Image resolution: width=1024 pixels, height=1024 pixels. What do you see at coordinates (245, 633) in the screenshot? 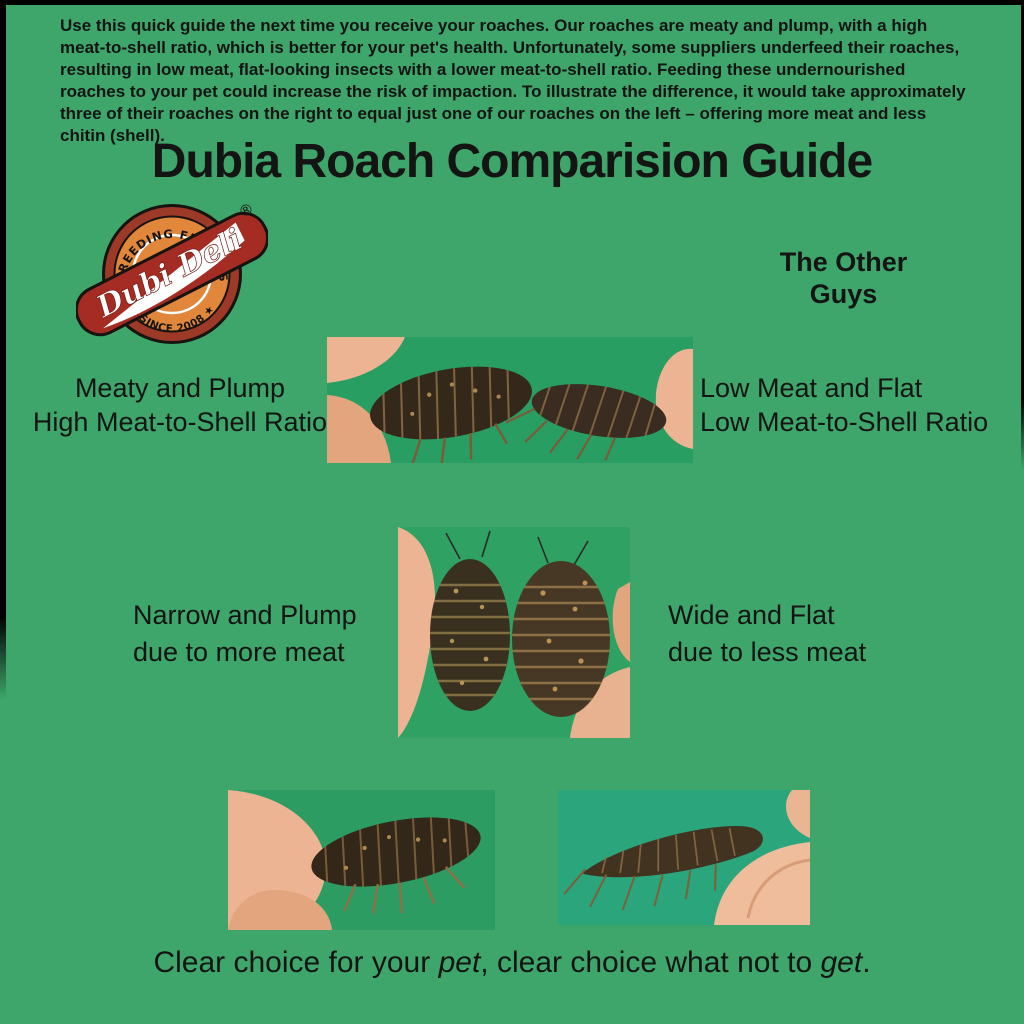
I see `caption-row2-left: Narrow and Plump due to more meat` at bounding box center [245, 633].